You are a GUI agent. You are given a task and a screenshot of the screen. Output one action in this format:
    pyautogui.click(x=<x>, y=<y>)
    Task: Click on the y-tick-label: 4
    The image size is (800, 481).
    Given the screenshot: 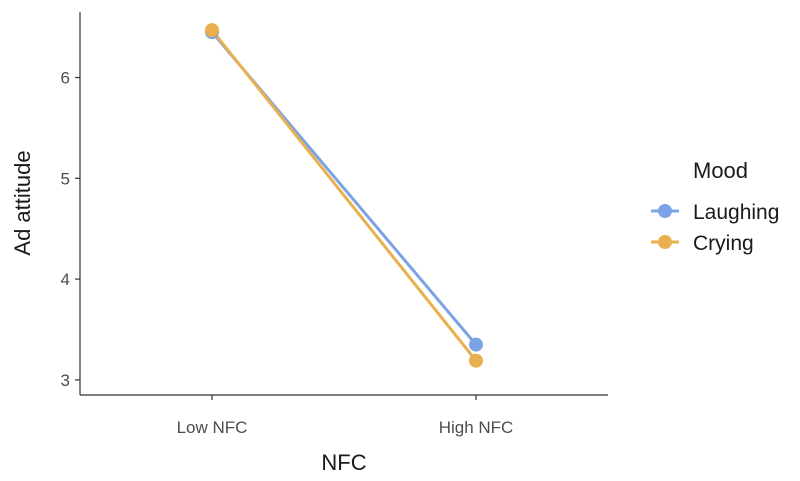 What is the action you would take?
    pyautogui.click(x=65, y=279)
    